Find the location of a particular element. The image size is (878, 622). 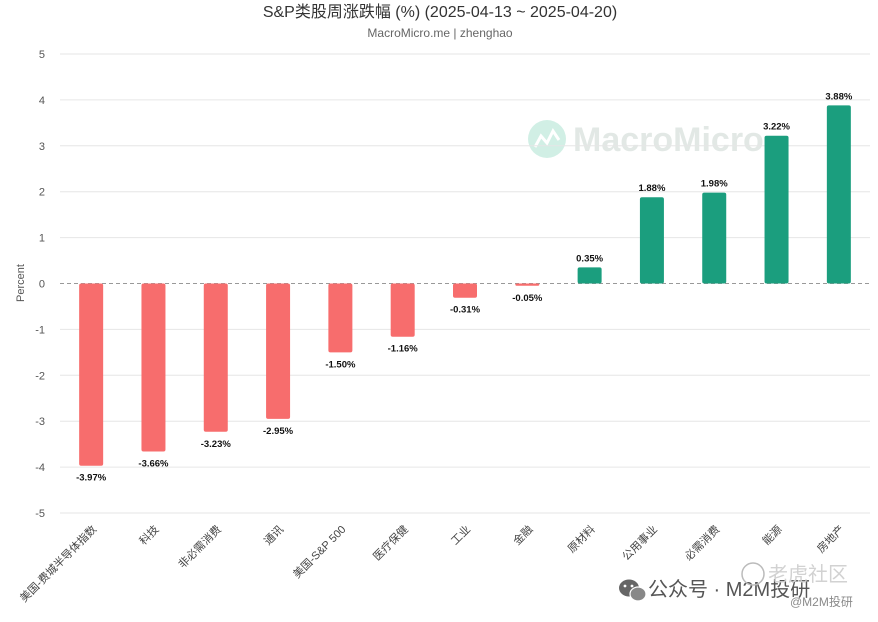

x-tick-label: 美国-费城半导体指数 is located at coordinates (58, 563).